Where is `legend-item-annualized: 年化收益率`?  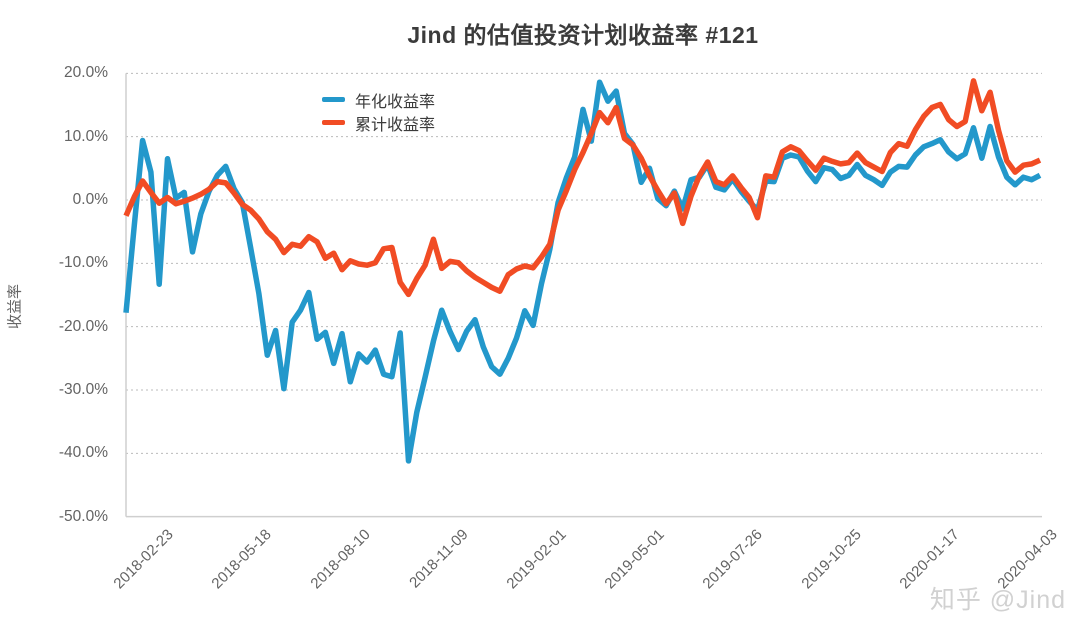 legend-item-annualized: 年化收益率 is located at coordinates (378, 99).